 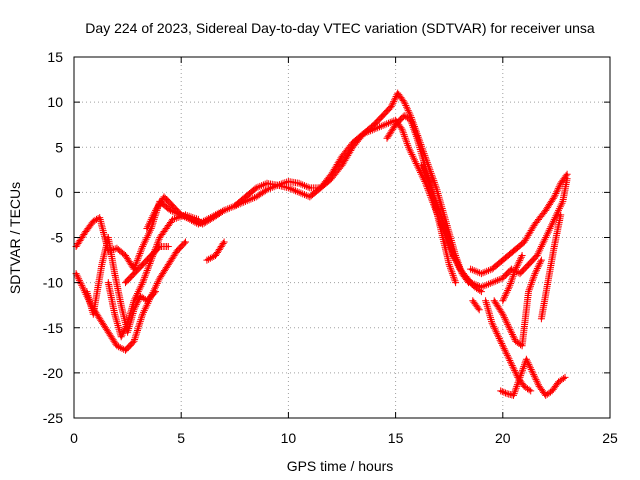 I want to click on y-tick-label: 15, so click(x=55, y=57).